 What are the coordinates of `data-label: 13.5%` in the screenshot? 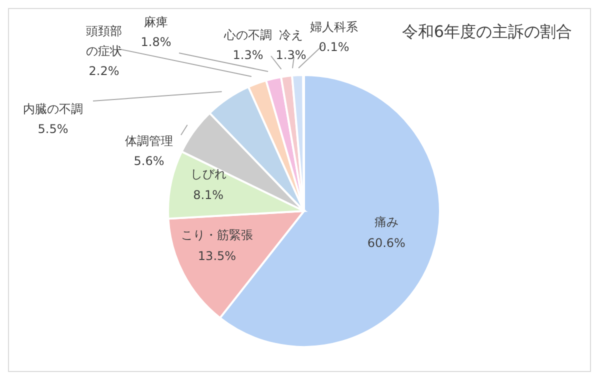 It's located at (217, 255).